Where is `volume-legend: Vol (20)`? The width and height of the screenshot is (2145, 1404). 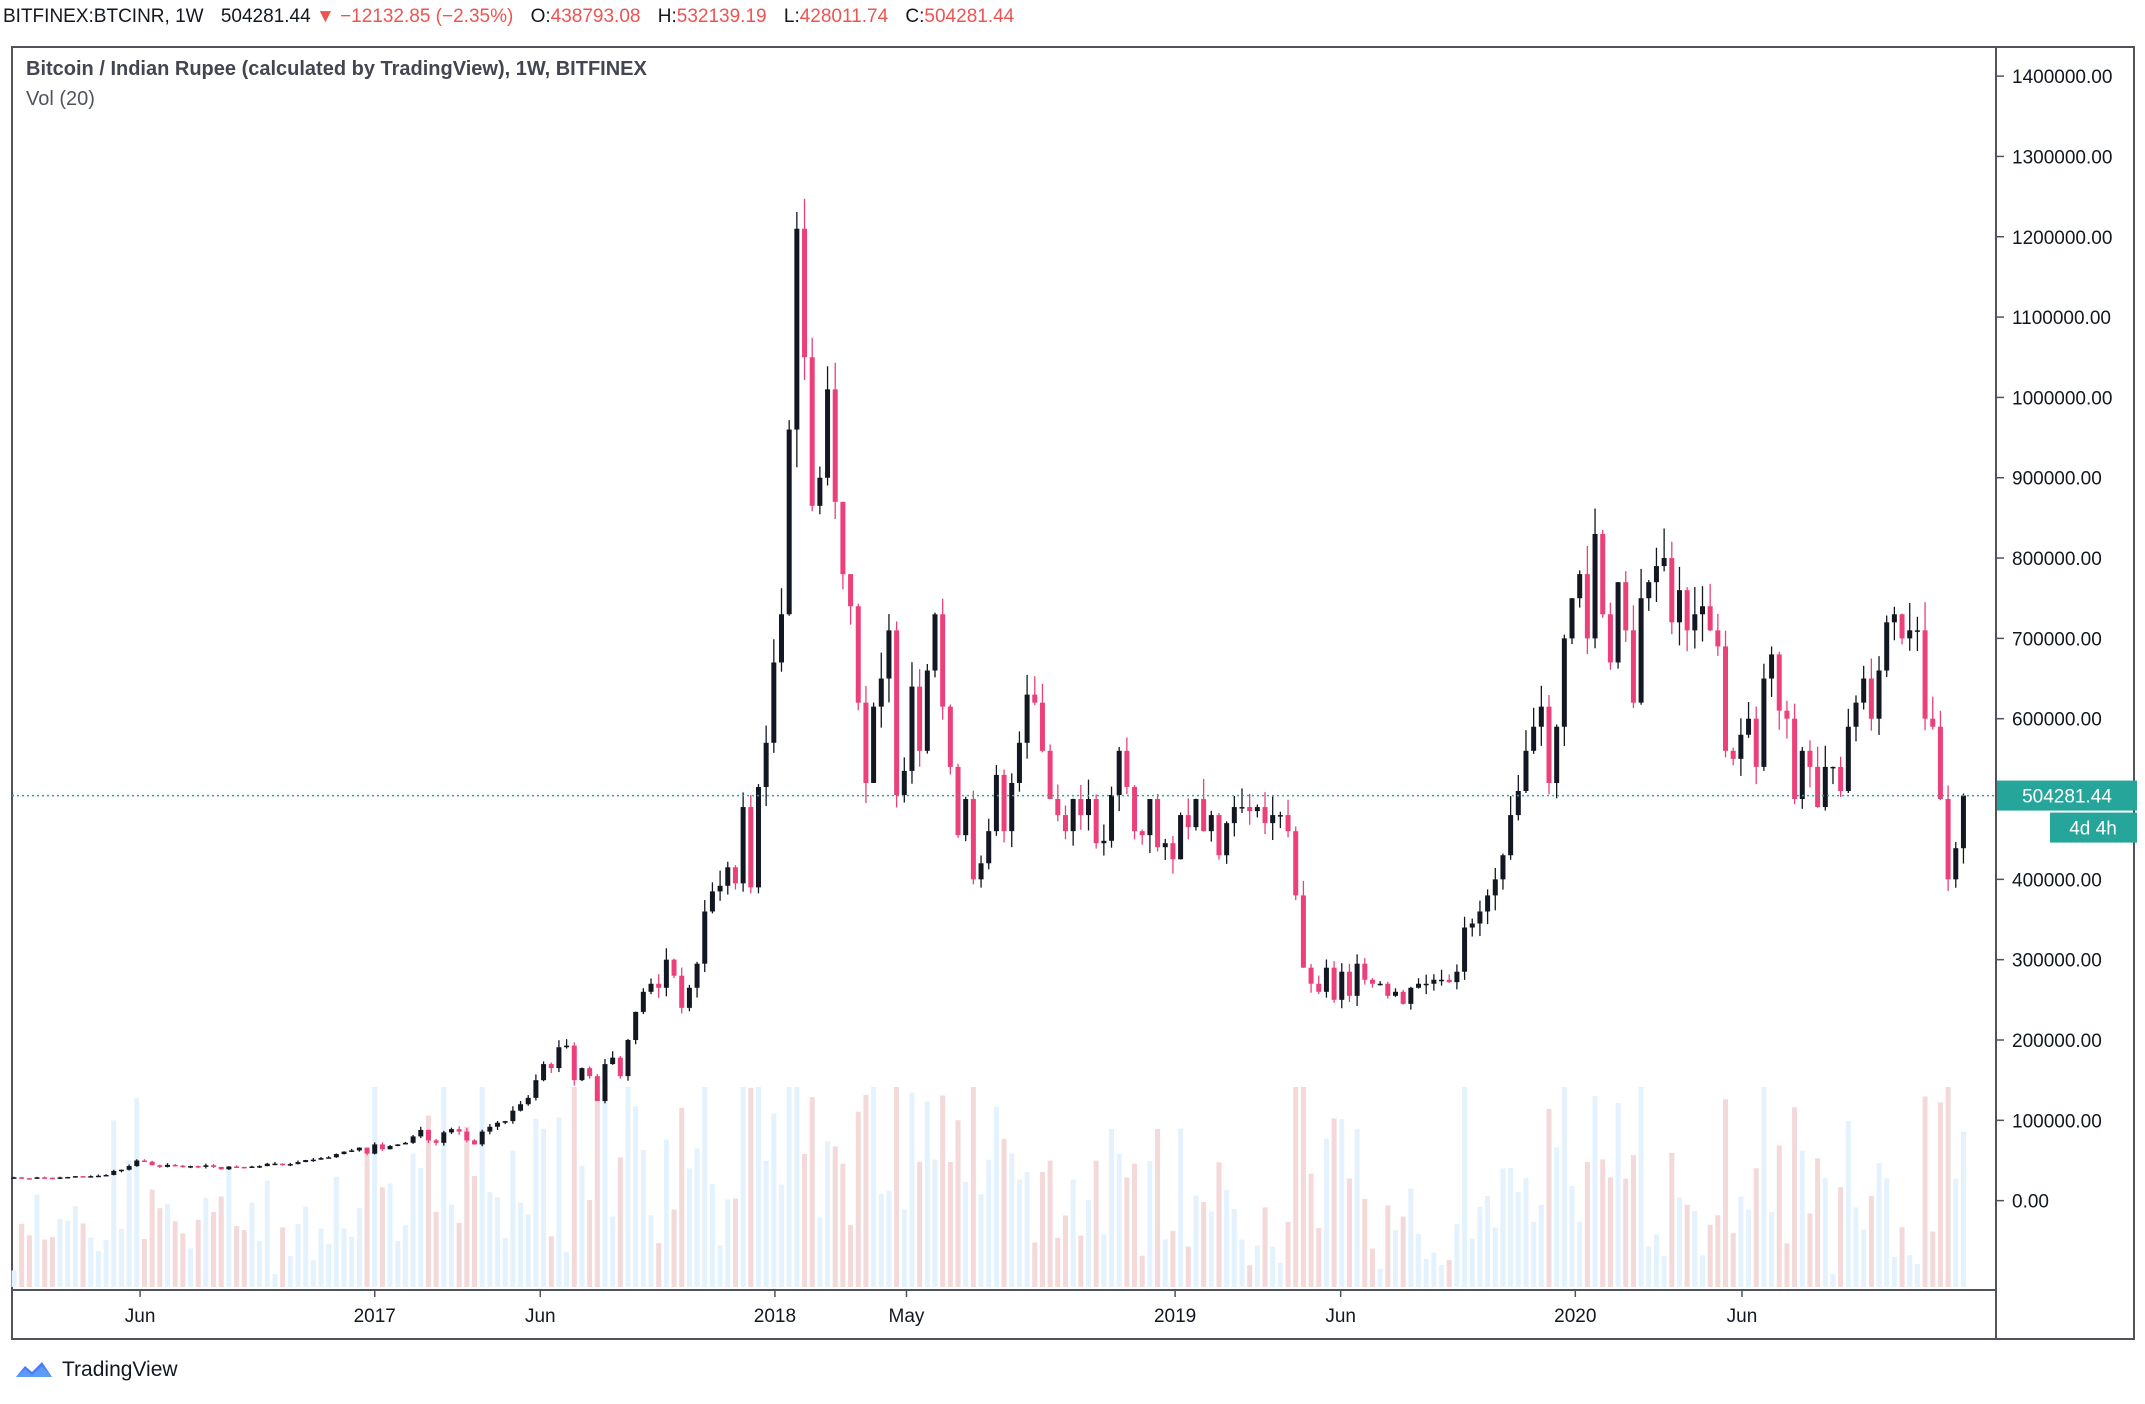
volume-legend: Vol (20) is located at coordinates (60, 99).